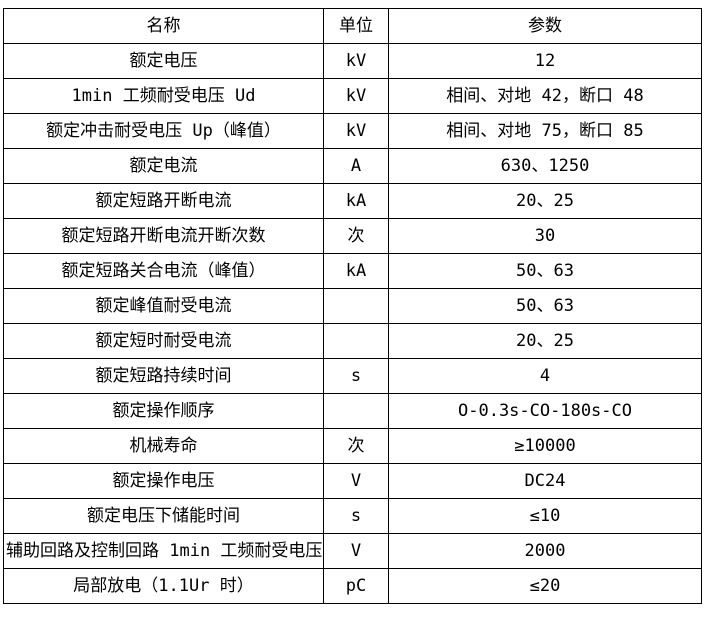 The height and width of the screenshot is (623, 708). Describe the element at coordinates (163, 26) in the screenshot. I see `header-name: 名称` at that location.